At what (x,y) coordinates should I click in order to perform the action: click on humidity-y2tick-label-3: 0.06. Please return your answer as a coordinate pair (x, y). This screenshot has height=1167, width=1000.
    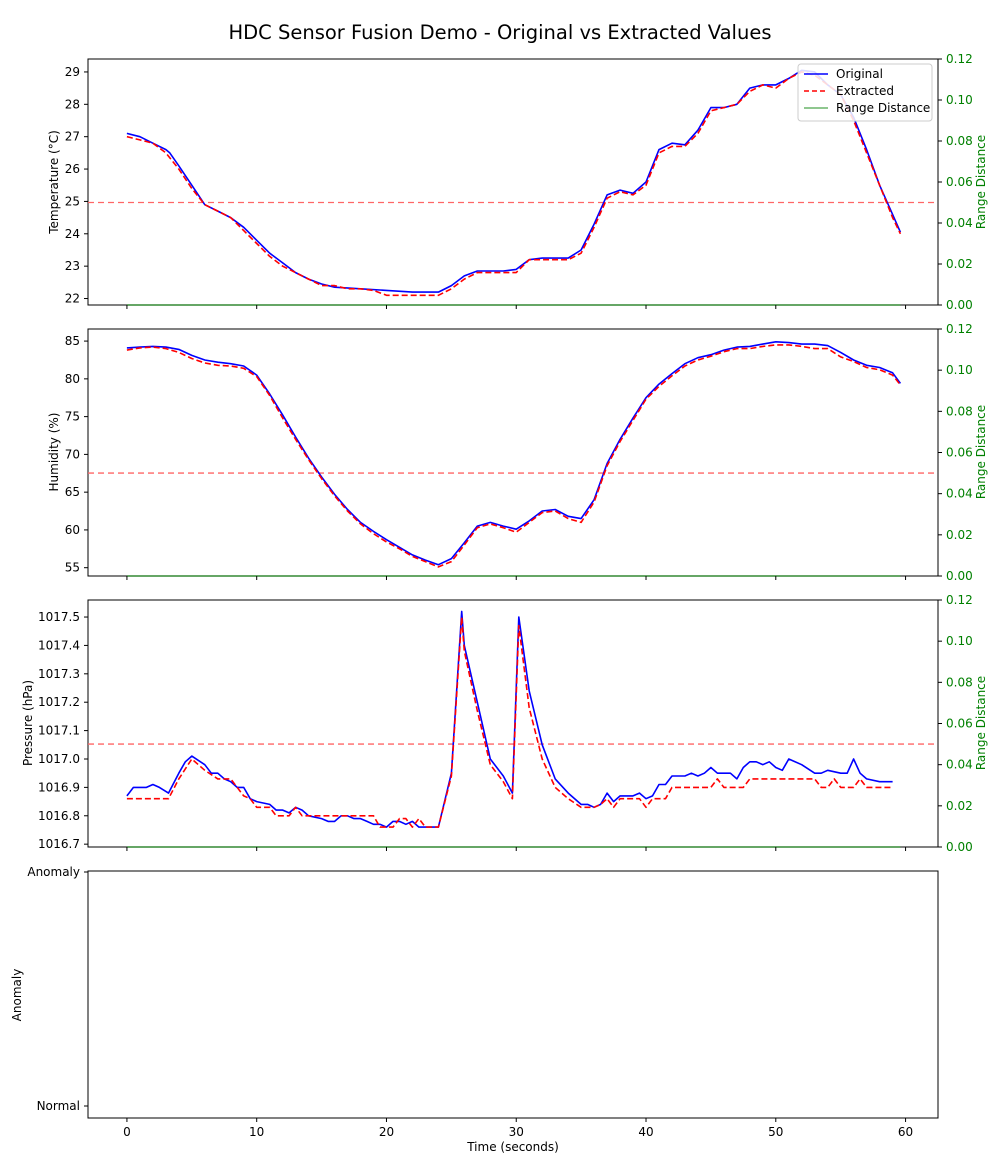
    Looking at the image, I should click on (959, 453).